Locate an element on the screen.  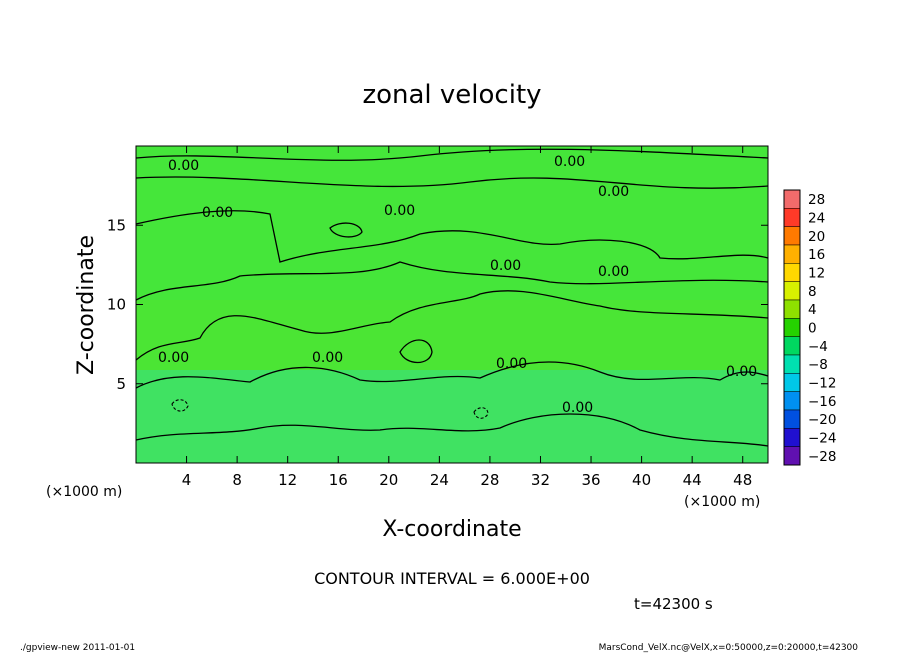
time-label: t=42300 s is located at coordinates (673, 604).